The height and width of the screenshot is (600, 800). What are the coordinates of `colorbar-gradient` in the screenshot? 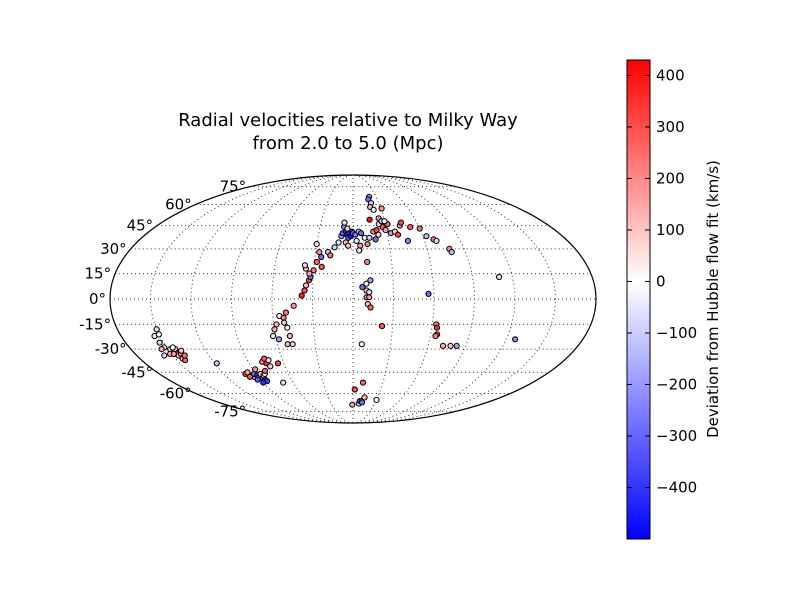 It's located at (638, 299).